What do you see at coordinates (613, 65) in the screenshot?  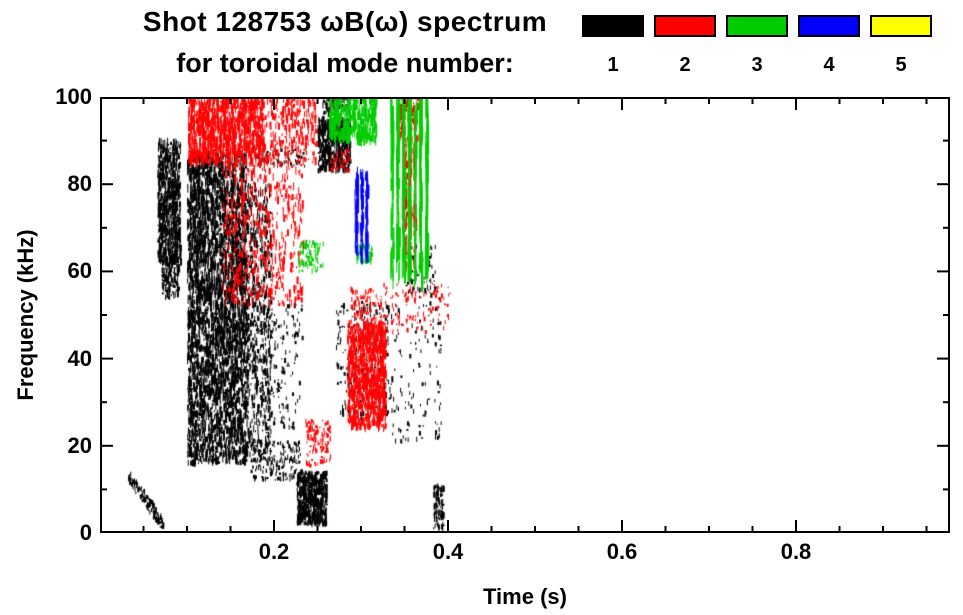 I see `mode-number-1: 1` at bounding box center [613, 65].